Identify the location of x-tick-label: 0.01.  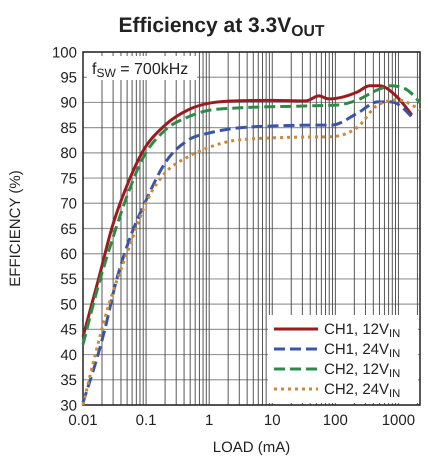
(83, 420).